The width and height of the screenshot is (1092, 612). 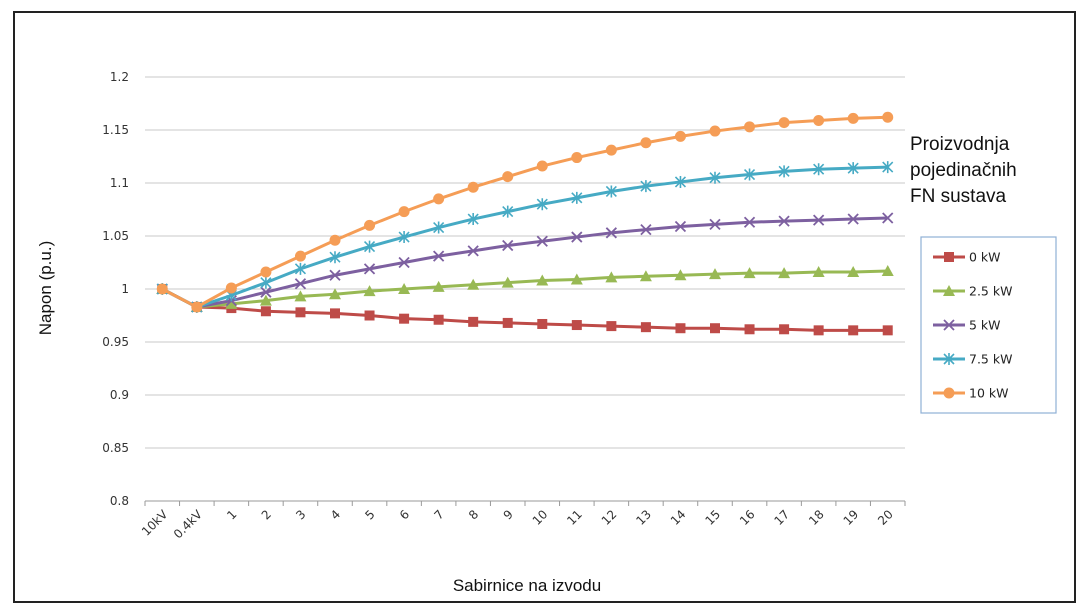 What do you see at coordinates (782, 517) in the screenshot?
I see `x-tick-label: 17` at bounding box center [782, 517].